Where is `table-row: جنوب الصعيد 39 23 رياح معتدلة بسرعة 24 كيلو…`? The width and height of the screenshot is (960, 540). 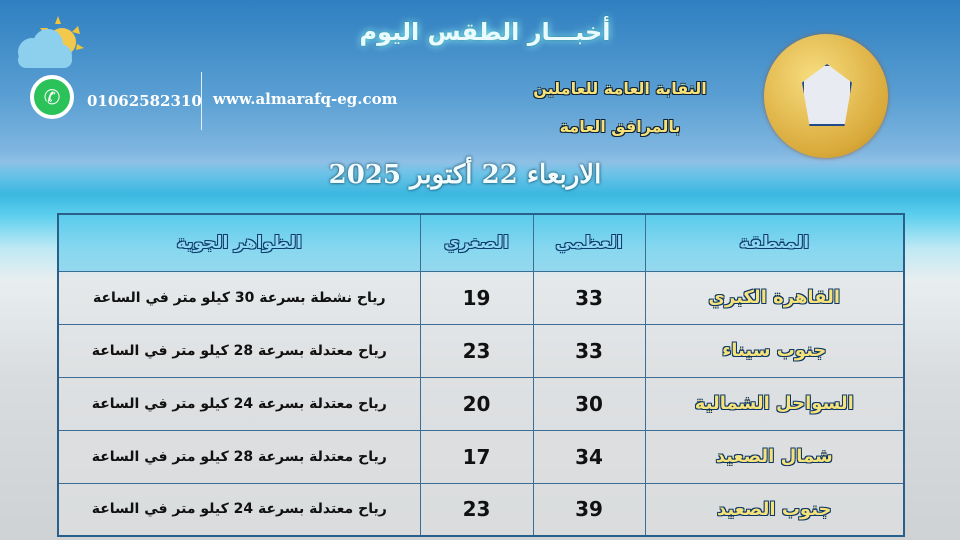 table-row: جنوب الصعيد 39 23 رياح معتدلة بسرعة 24 كيلو… is located at coordinates (481, 509).